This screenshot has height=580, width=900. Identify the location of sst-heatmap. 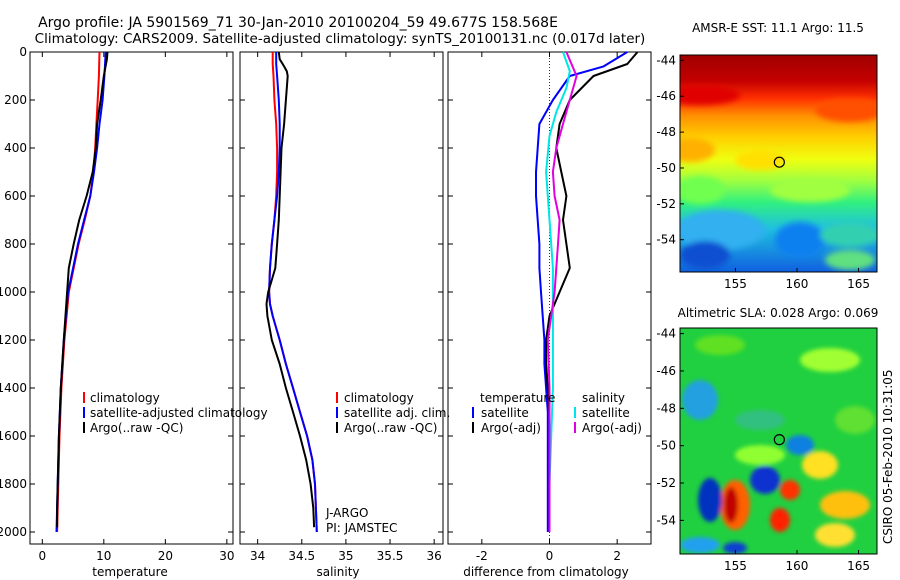
(778, 163).